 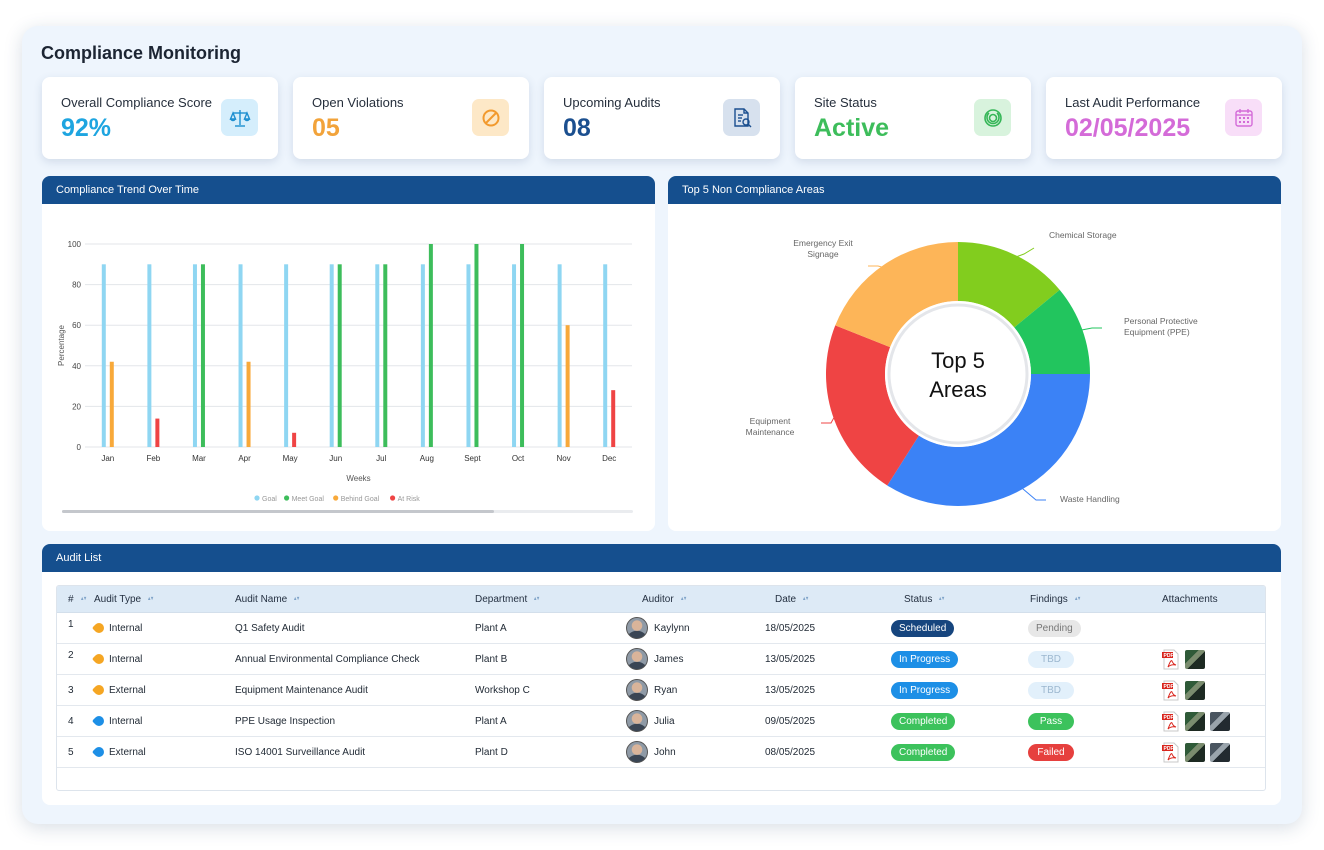 I want to click on audit-name: PPE Usage Inspection, so click(x=285, y=721).